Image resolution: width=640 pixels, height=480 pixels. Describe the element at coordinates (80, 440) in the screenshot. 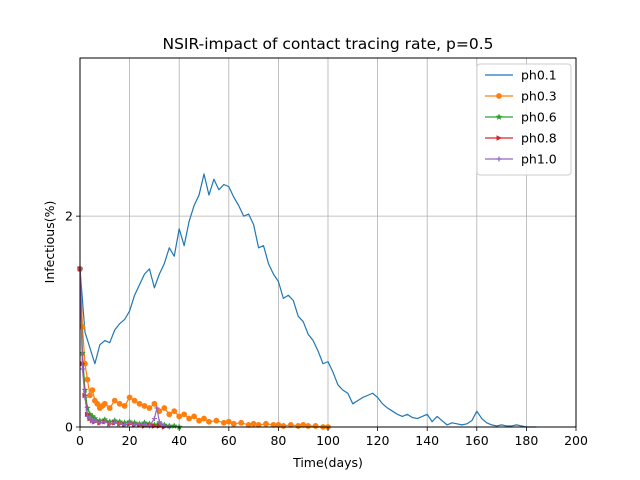

I see `x-tick-label: 0` at that location.